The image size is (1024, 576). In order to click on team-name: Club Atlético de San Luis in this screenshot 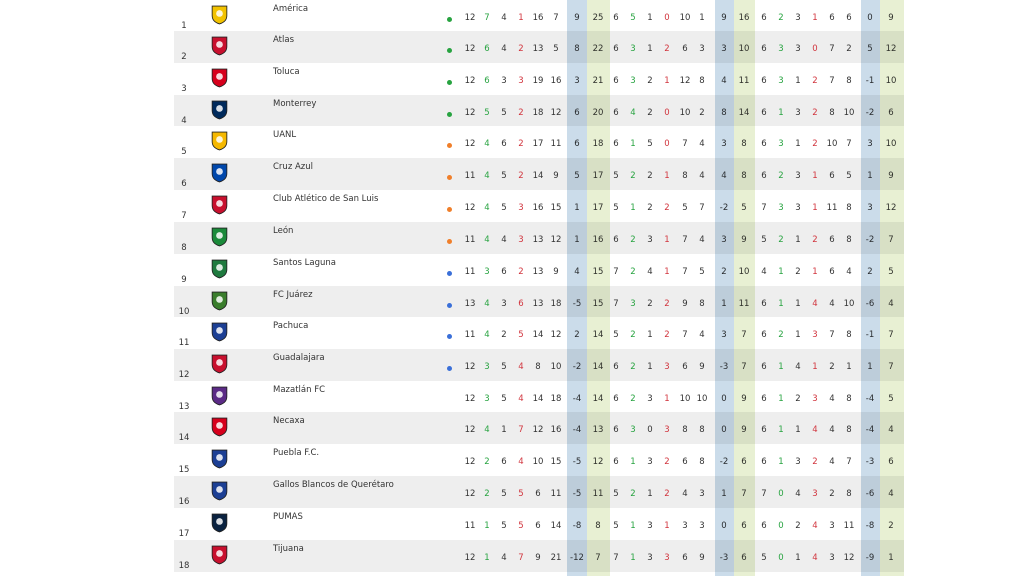, I will do `click(326, 199)`.